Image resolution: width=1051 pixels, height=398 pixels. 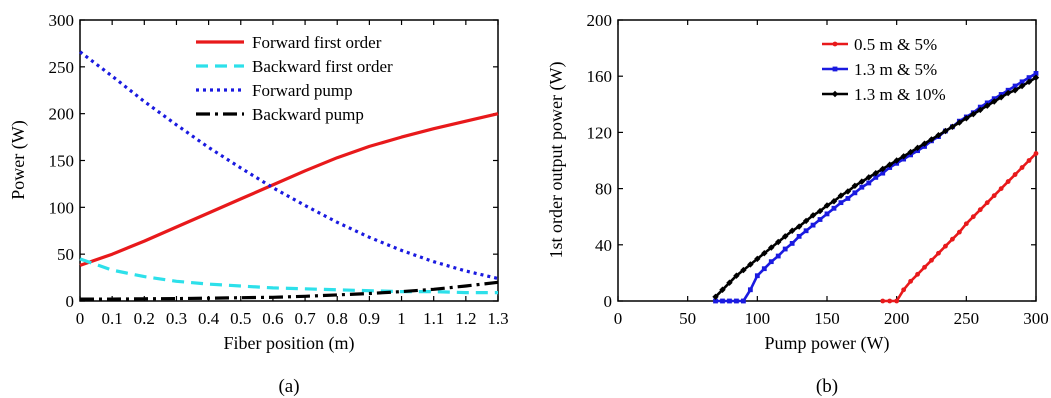 What do you see at coordinates (176, 318) in the screenshot?
I see `x-tick-label: 0.3` at bounding box center [176, 318].